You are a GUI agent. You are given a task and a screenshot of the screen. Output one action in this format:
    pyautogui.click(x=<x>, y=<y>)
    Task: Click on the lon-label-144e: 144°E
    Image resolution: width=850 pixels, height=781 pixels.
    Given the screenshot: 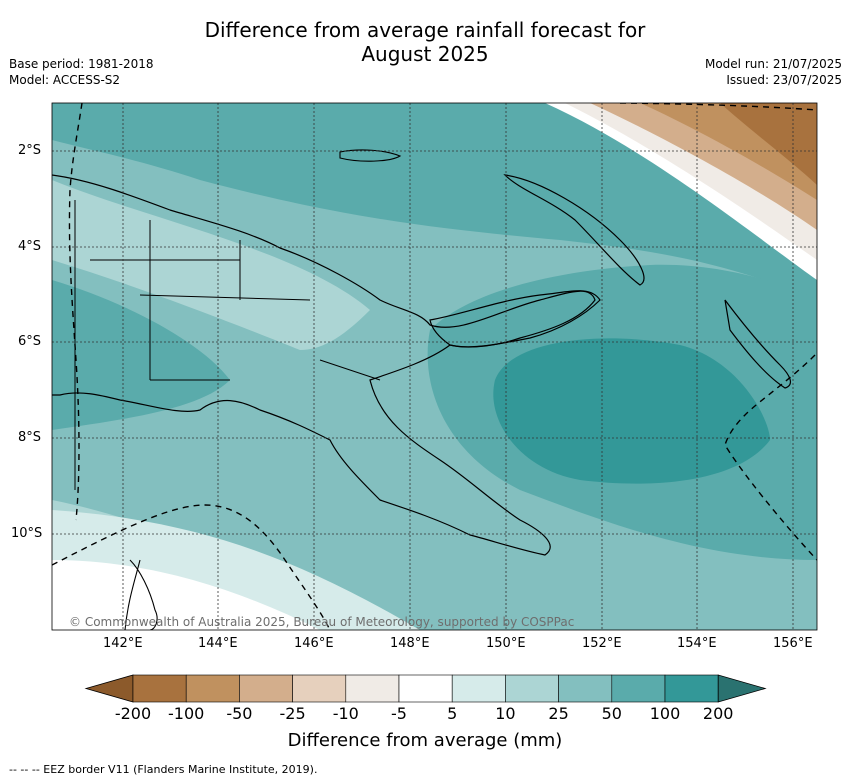 What is the action you would take?
    pyautogui.click(x=218, y=643)
    